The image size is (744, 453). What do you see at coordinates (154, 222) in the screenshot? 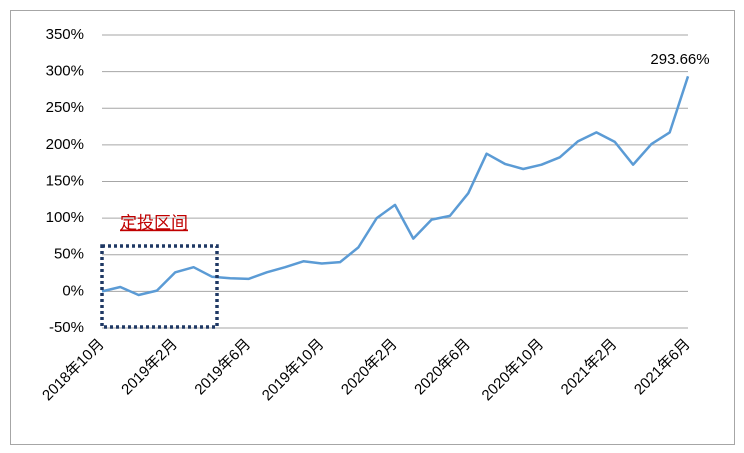
I see `annotation: 定投区间` at bounding box center [154, 222].